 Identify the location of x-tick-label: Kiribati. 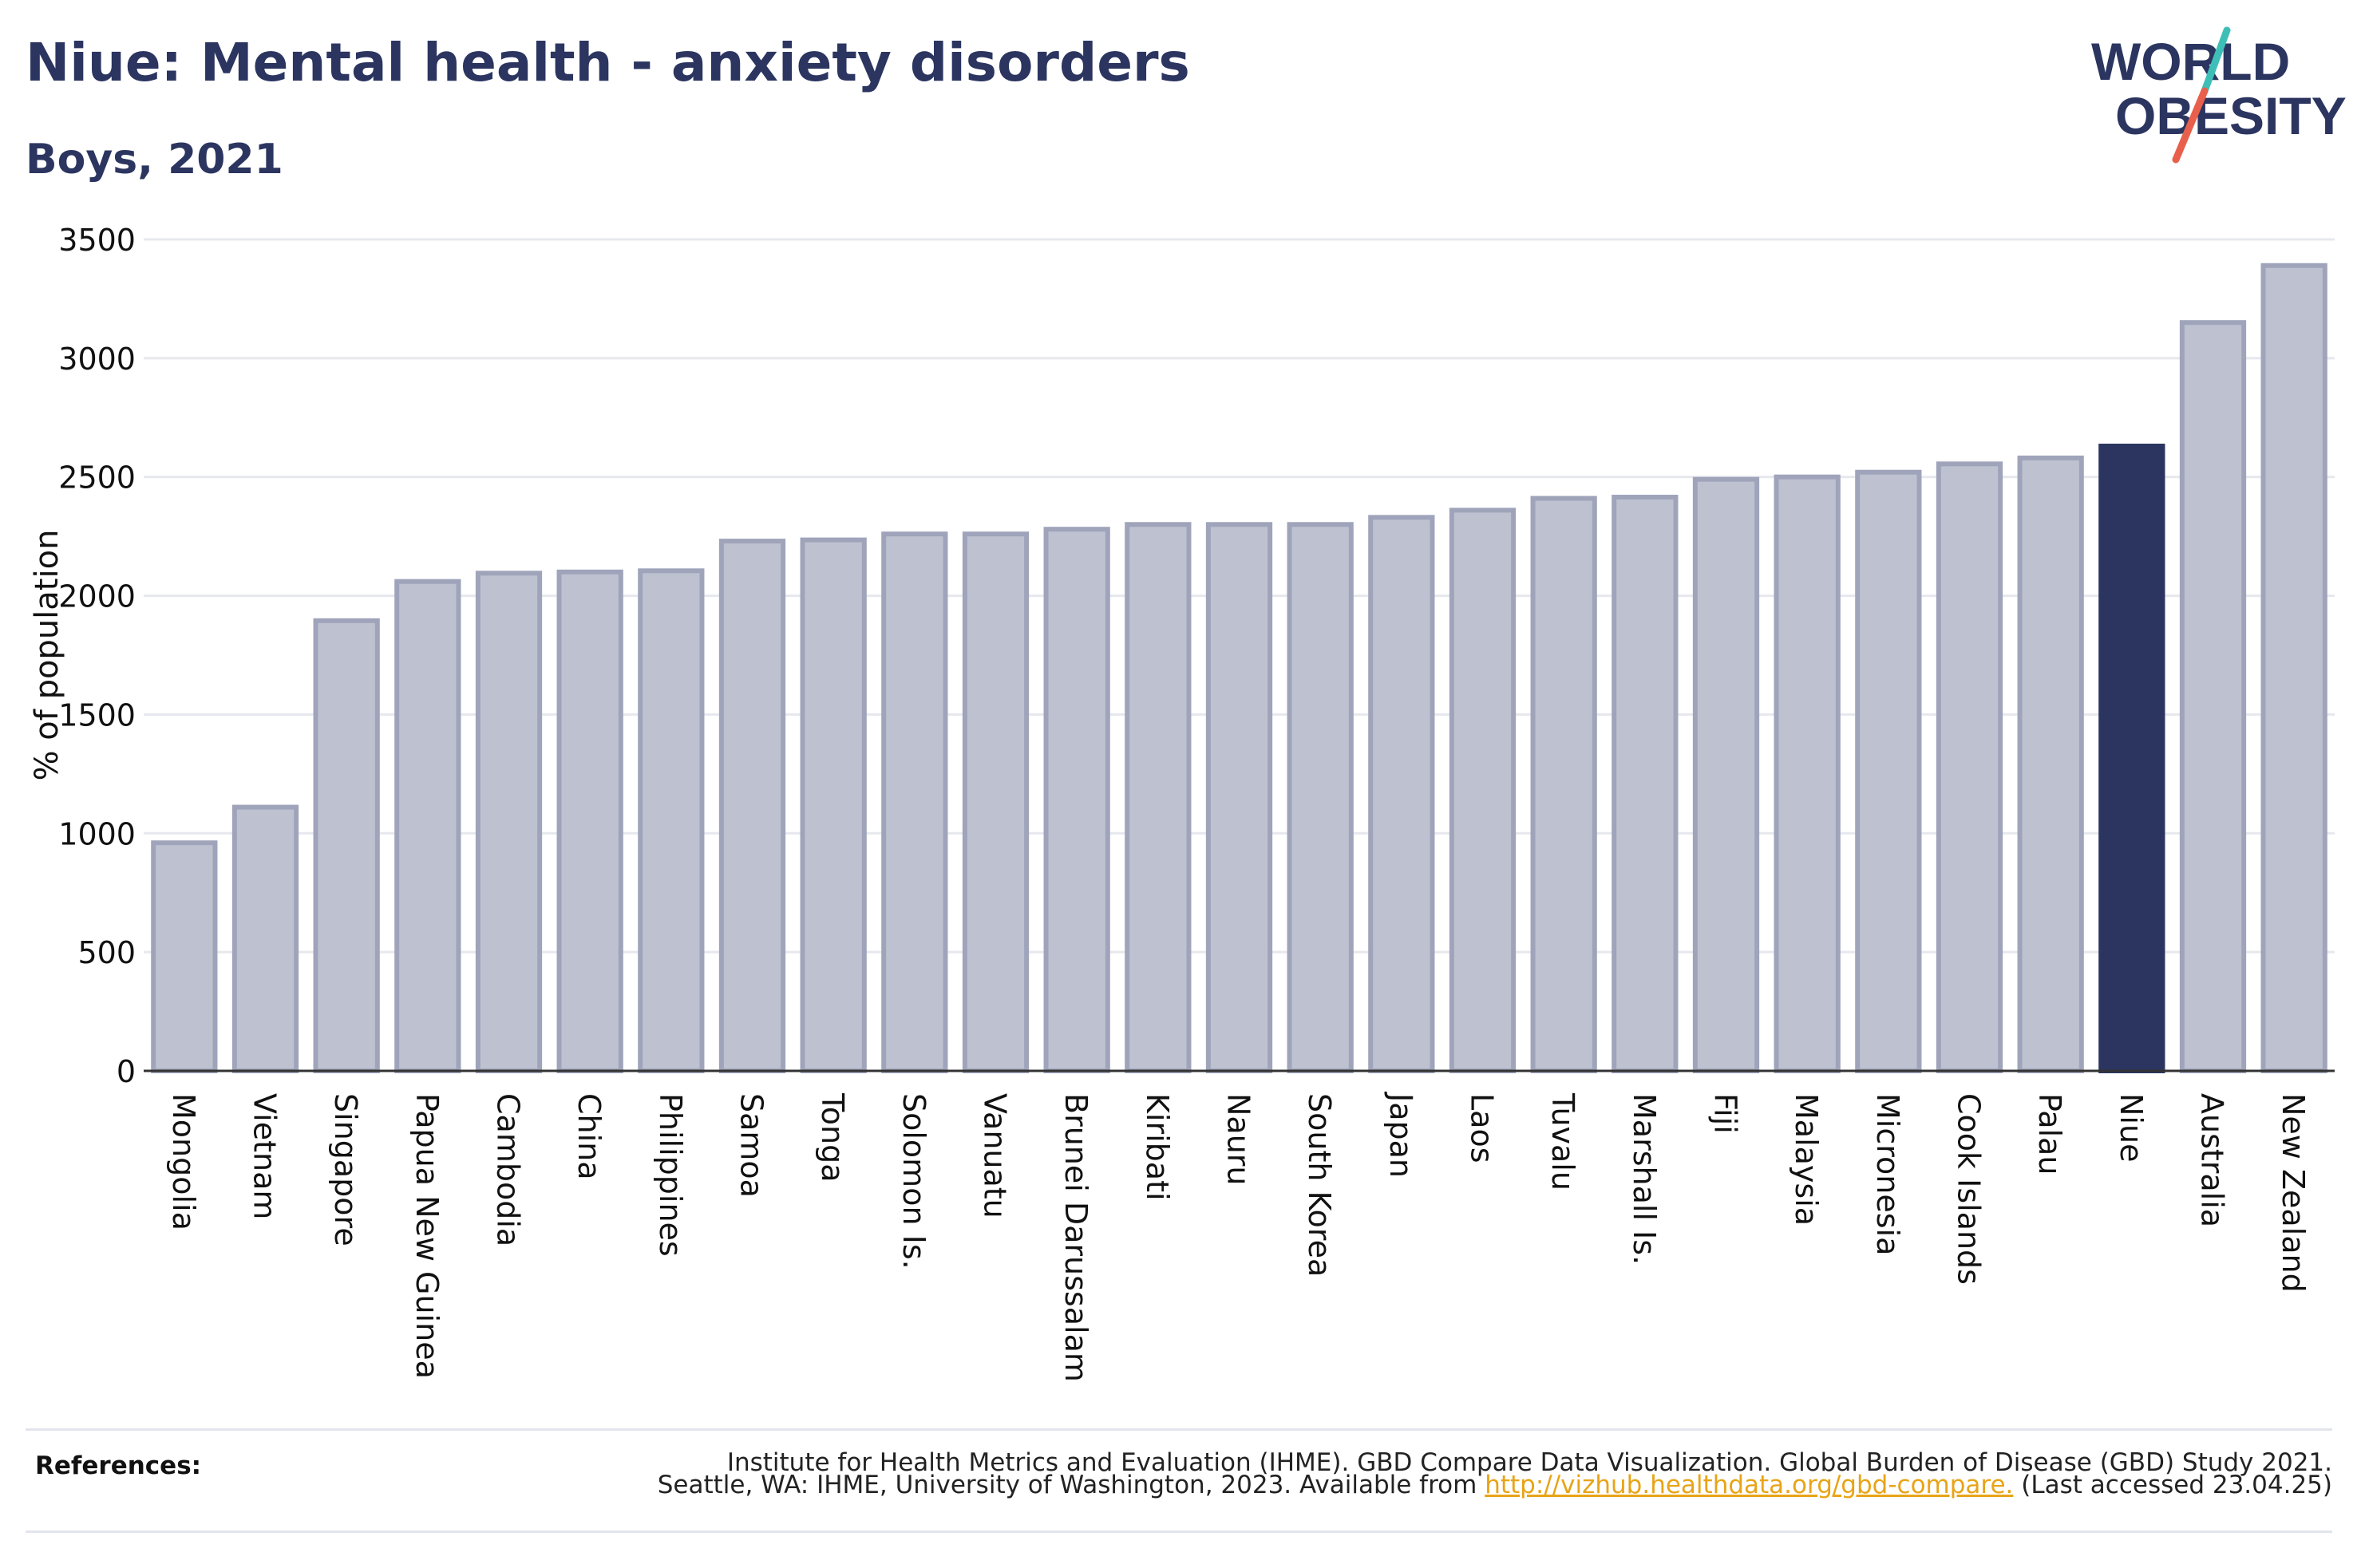
(1157, 1147).